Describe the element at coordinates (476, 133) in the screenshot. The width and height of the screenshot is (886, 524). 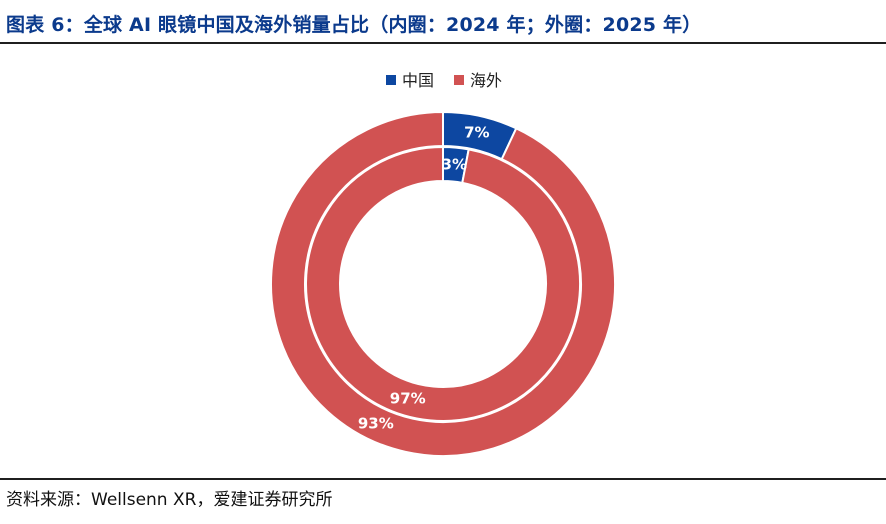
I see `outer-ring-label-china: 7%` at that location.